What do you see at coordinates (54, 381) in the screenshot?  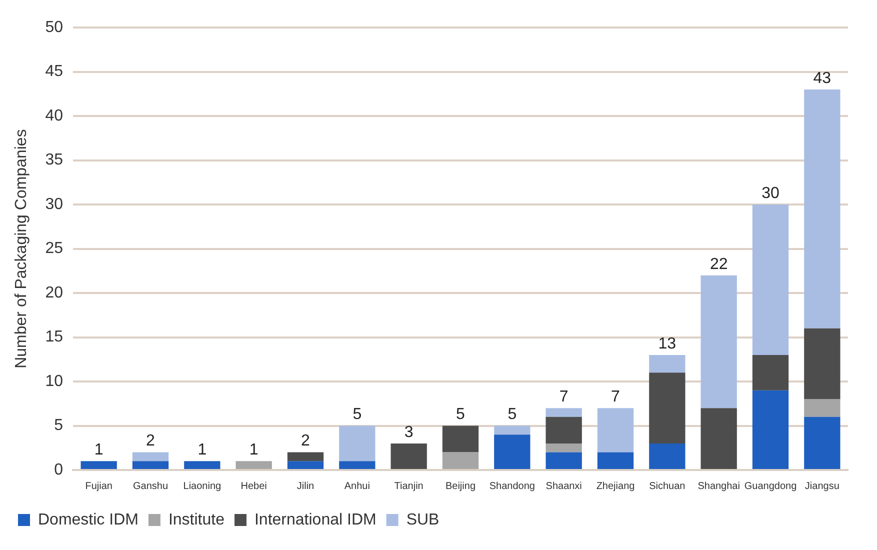 I see `y-tick-label: 10` at bounding box center [54, 381].